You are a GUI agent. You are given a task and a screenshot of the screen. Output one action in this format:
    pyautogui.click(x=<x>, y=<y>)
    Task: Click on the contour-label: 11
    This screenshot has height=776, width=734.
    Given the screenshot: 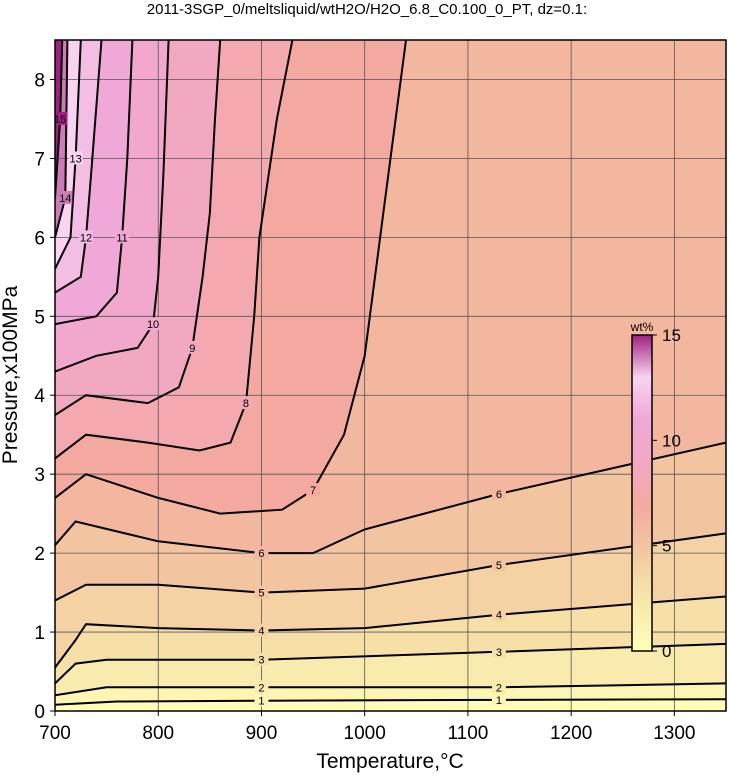 What is the action you would take?
    pyautogui.click(x=121, y=238)
    